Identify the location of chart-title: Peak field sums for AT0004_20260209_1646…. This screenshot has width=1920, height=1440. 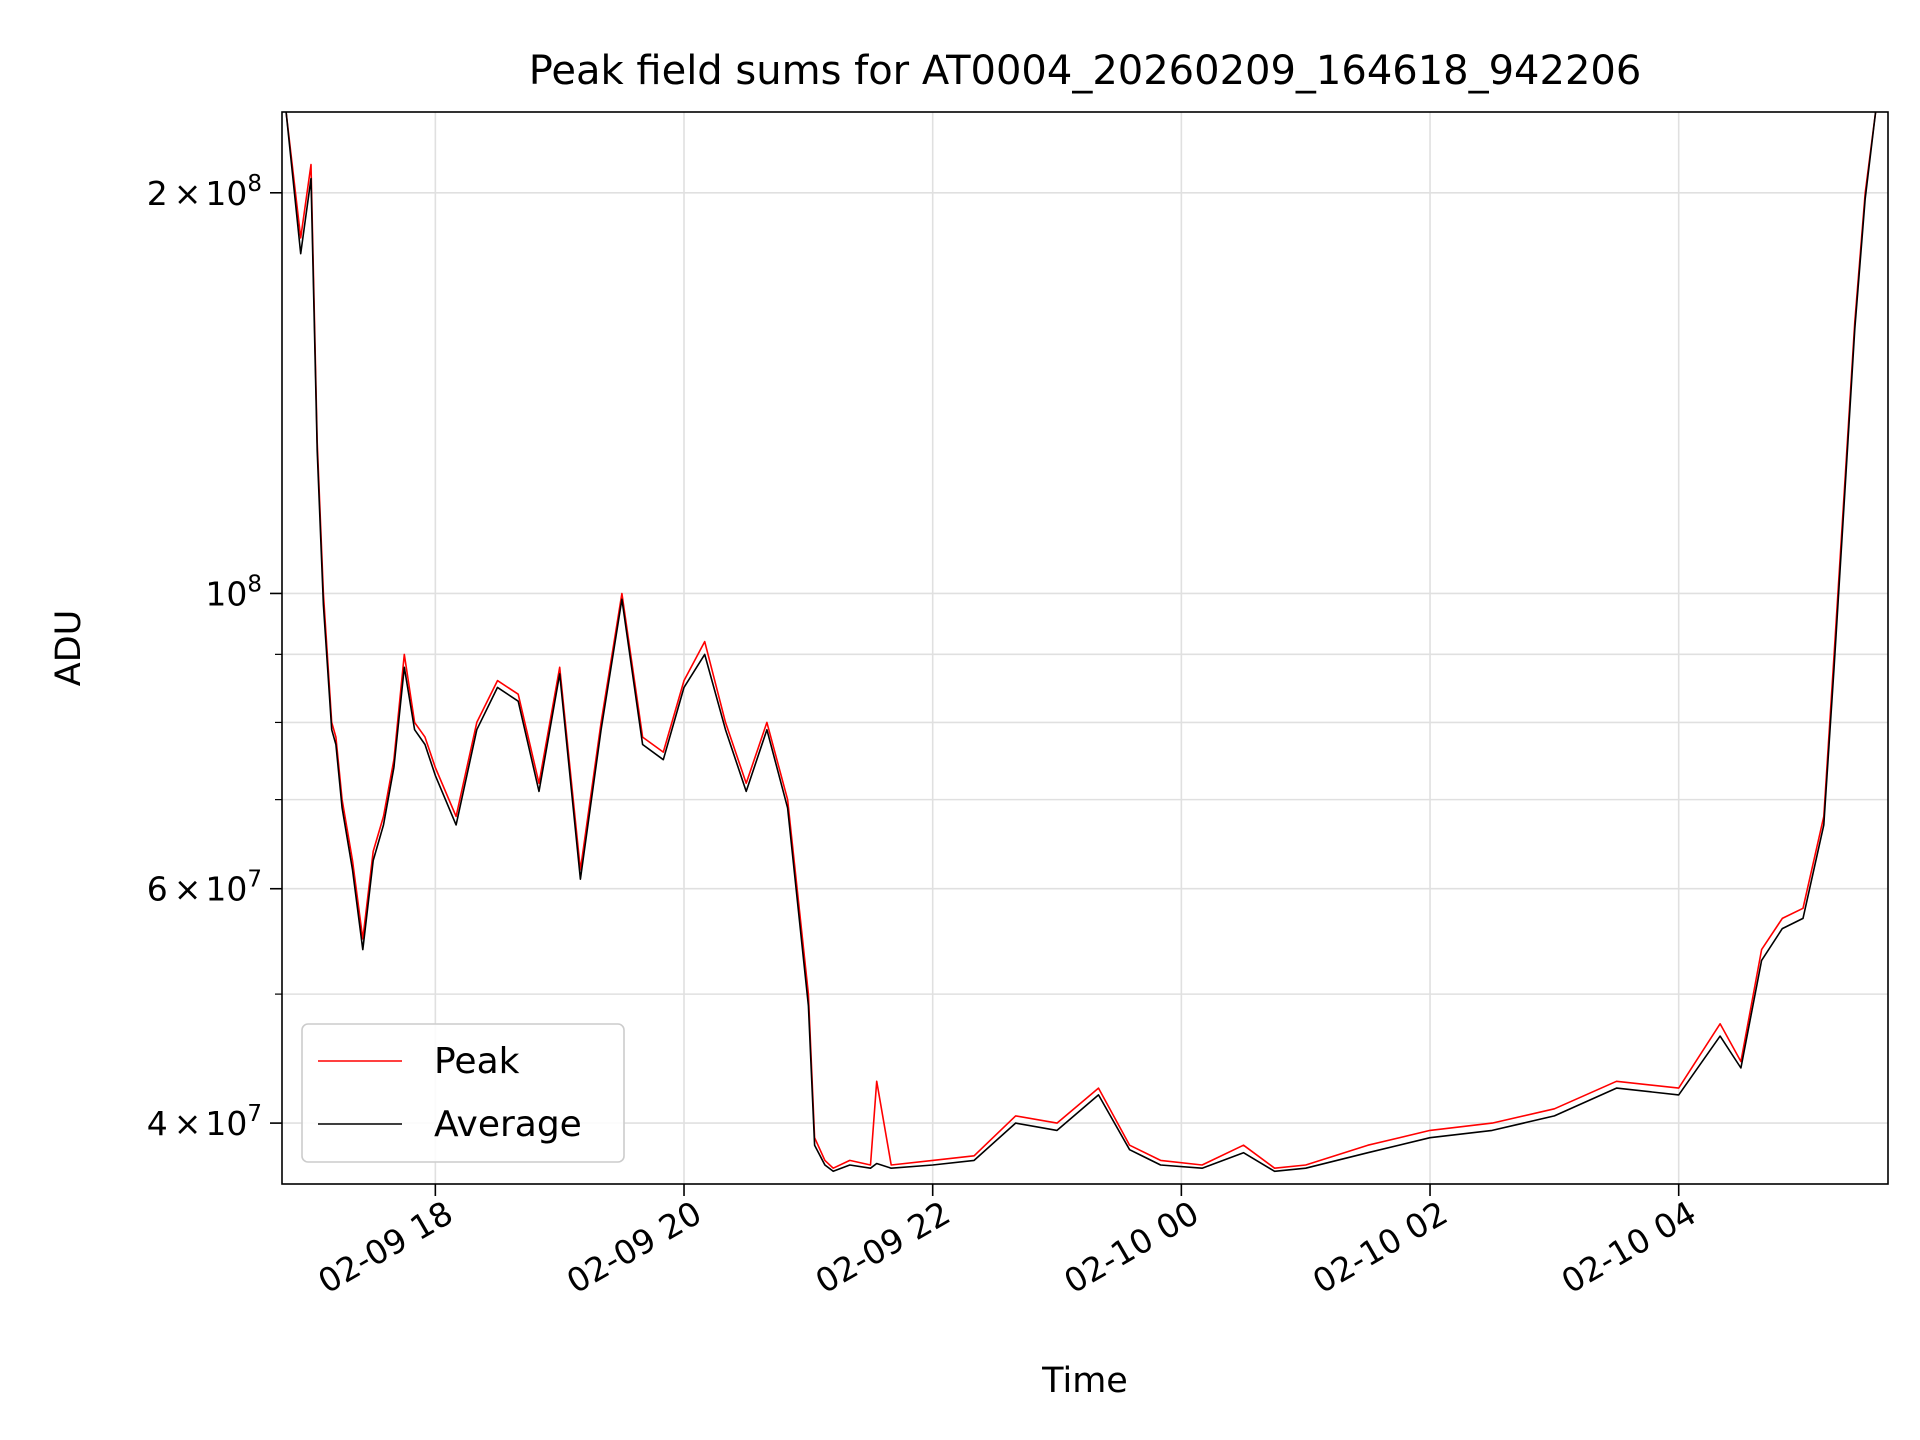
(1085, 71).